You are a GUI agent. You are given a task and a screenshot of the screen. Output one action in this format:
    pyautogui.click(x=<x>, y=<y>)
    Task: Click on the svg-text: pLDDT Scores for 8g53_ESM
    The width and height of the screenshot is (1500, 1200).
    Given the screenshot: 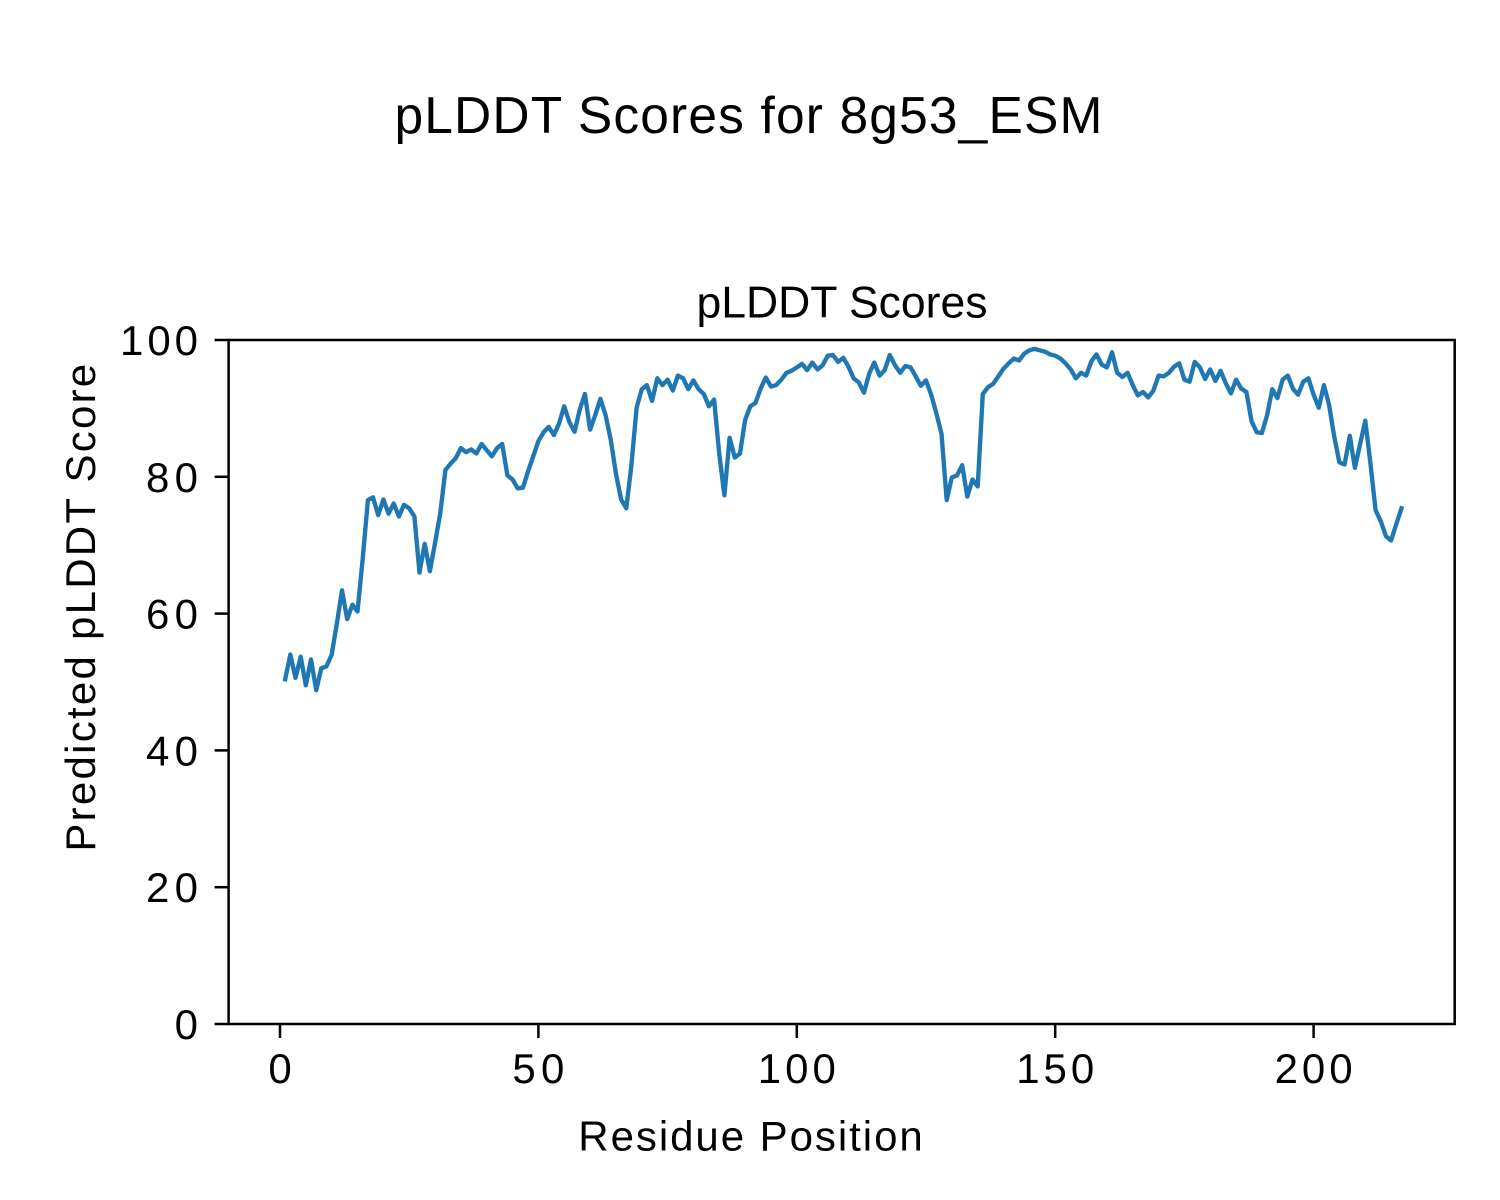 What is the action you would take?
    pyautogui.click(x=748, y=115)
    